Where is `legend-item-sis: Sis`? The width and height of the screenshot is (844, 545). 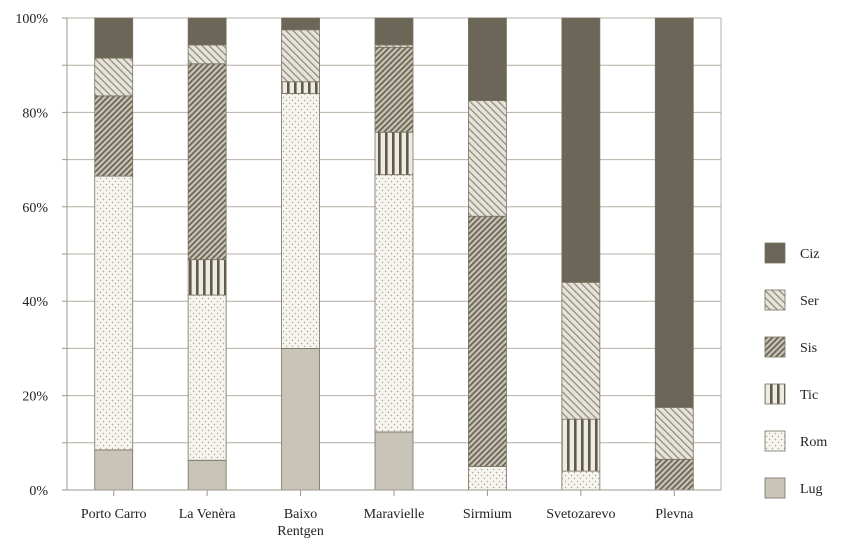
legend-item-sis: Sis is located at coordinates (790, 347).